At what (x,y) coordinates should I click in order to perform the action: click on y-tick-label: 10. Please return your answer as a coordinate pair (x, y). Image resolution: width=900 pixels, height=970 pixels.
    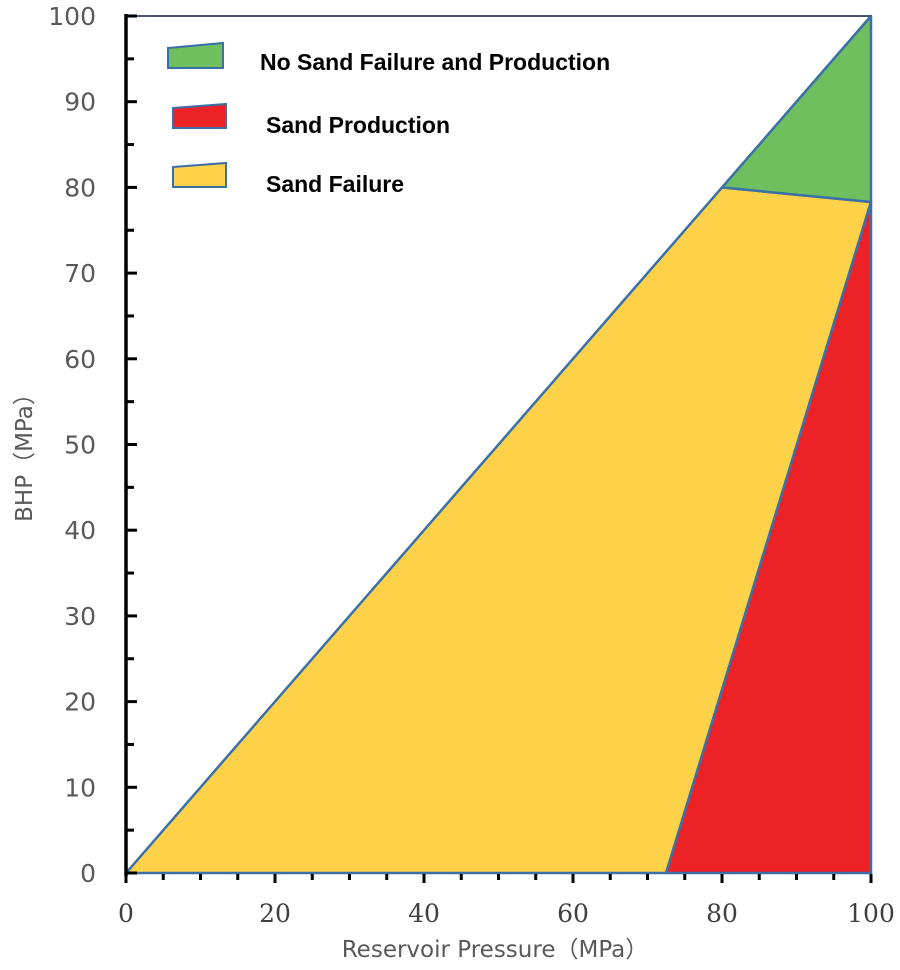
    Looking at the image, I should click on (80, 787).